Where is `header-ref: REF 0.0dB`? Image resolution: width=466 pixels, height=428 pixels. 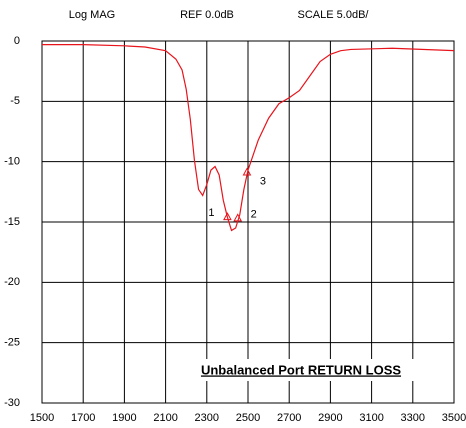
header-ref: REF 0.0dB is located at coordinates (207, 15).